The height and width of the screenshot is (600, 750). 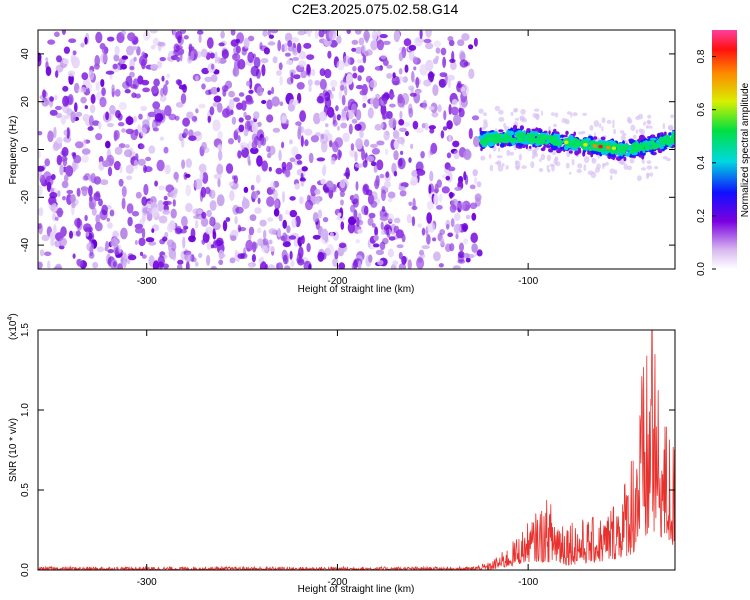 What do you see at coordinates (25, 244) in the screenshot?
I see `y-tick-label: -40` at bounding box center [25, 244].